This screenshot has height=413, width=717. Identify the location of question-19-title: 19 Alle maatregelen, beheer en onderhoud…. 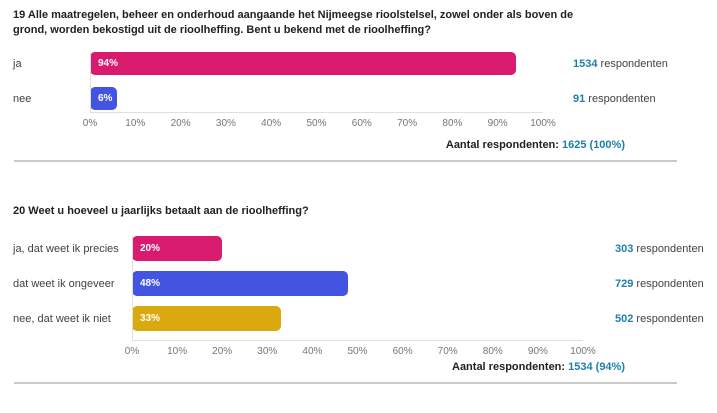
(293, 22).